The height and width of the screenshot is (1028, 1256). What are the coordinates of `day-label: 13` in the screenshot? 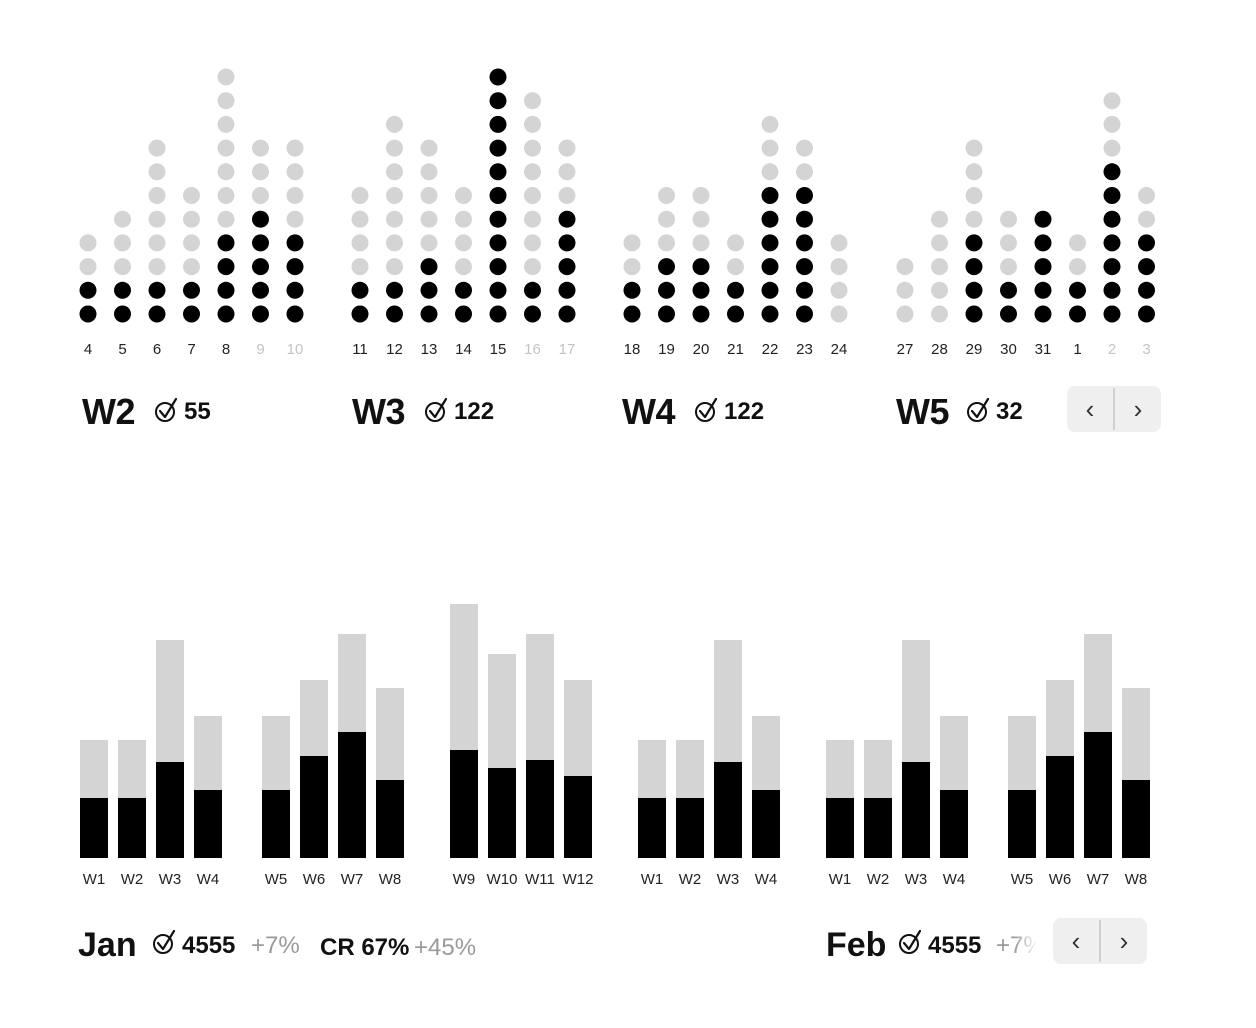 It's located at (429, 349).